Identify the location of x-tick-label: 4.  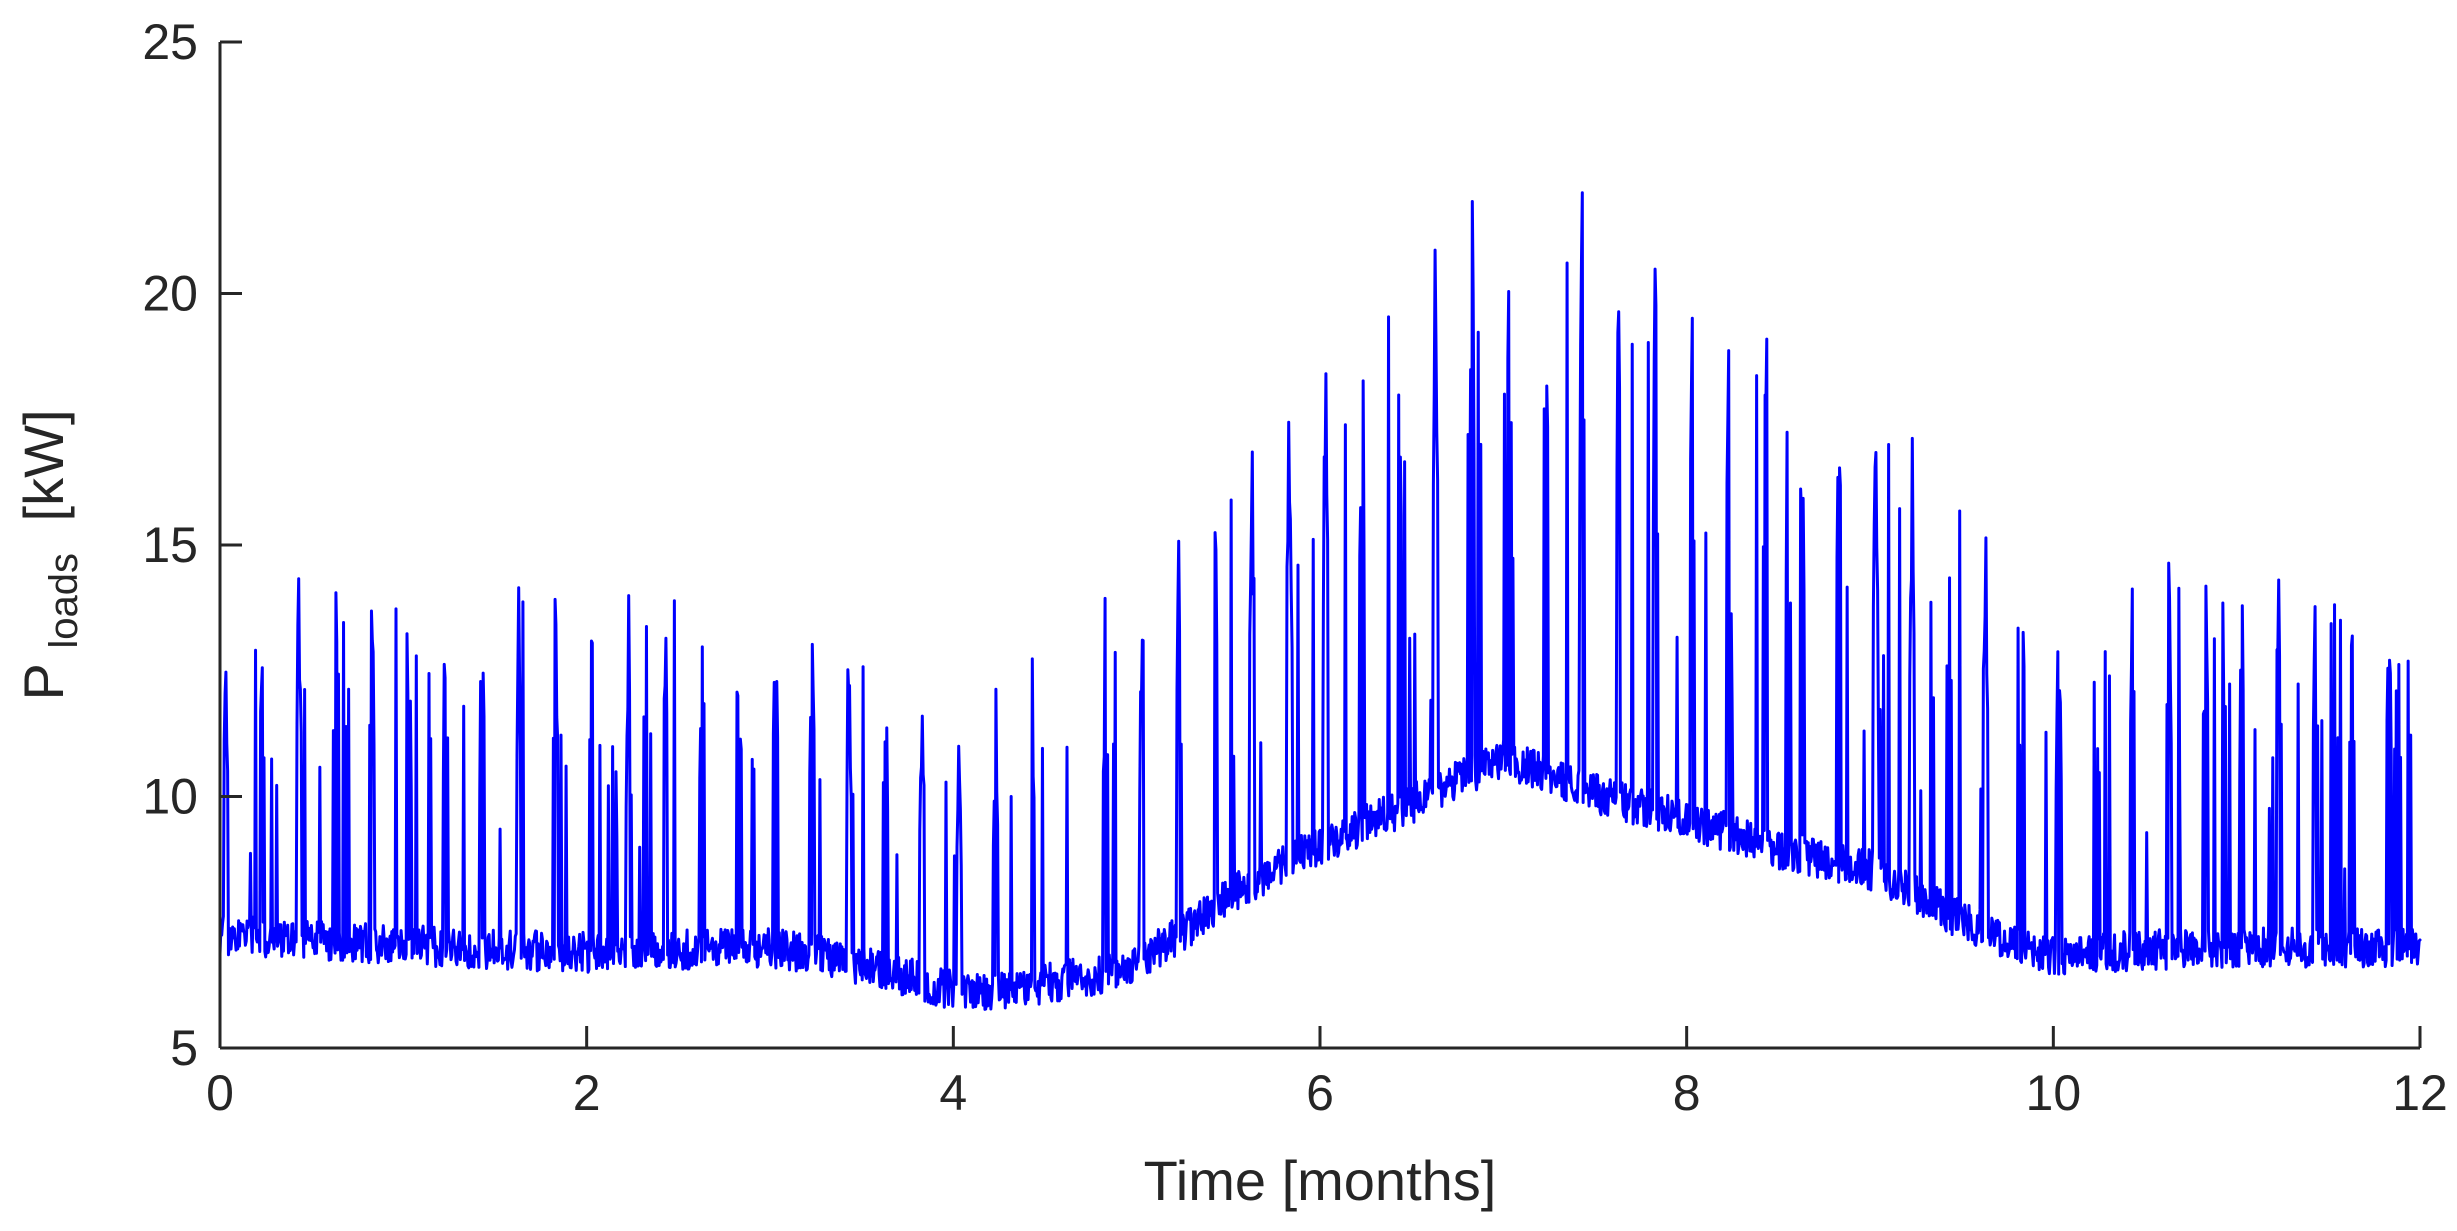
(953, 1093).